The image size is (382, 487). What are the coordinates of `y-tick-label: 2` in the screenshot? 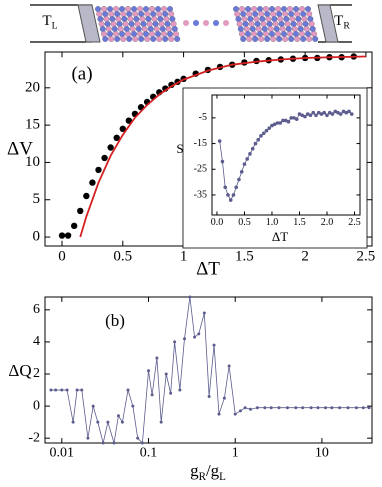 It's located at (36, 373).